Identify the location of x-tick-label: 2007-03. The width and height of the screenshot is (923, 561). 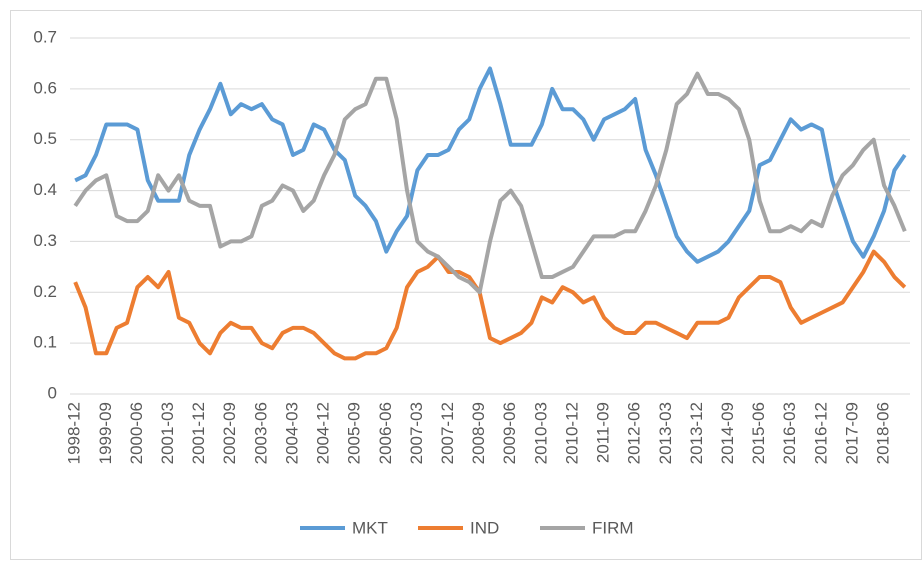
(416, 433).